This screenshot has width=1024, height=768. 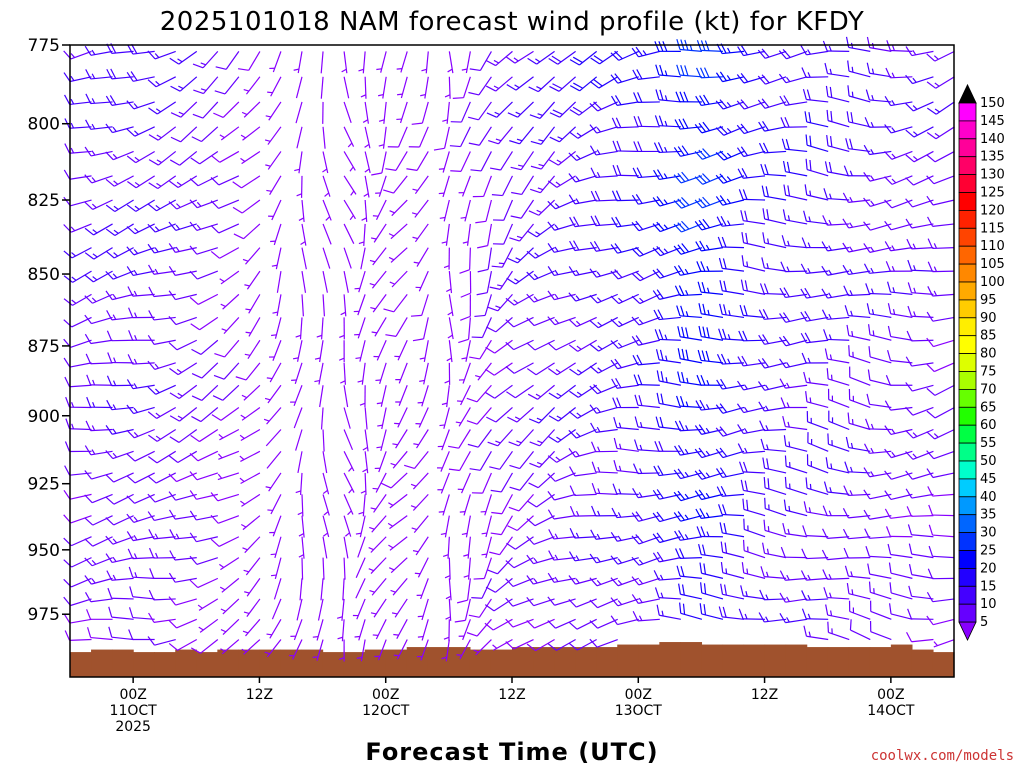 I want to click on y-tick-label: 875, so click(x=44, y=347).